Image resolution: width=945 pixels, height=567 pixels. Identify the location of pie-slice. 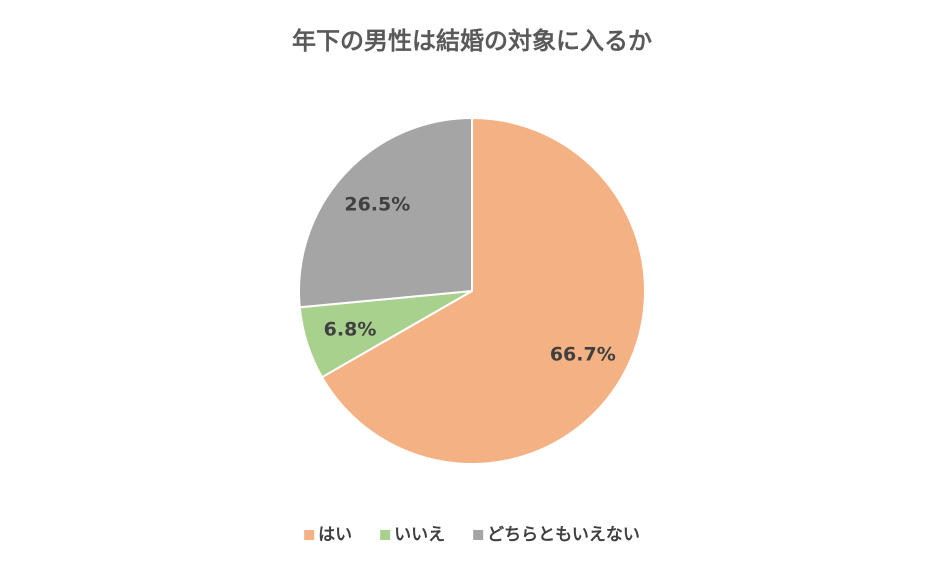
(385, 212).